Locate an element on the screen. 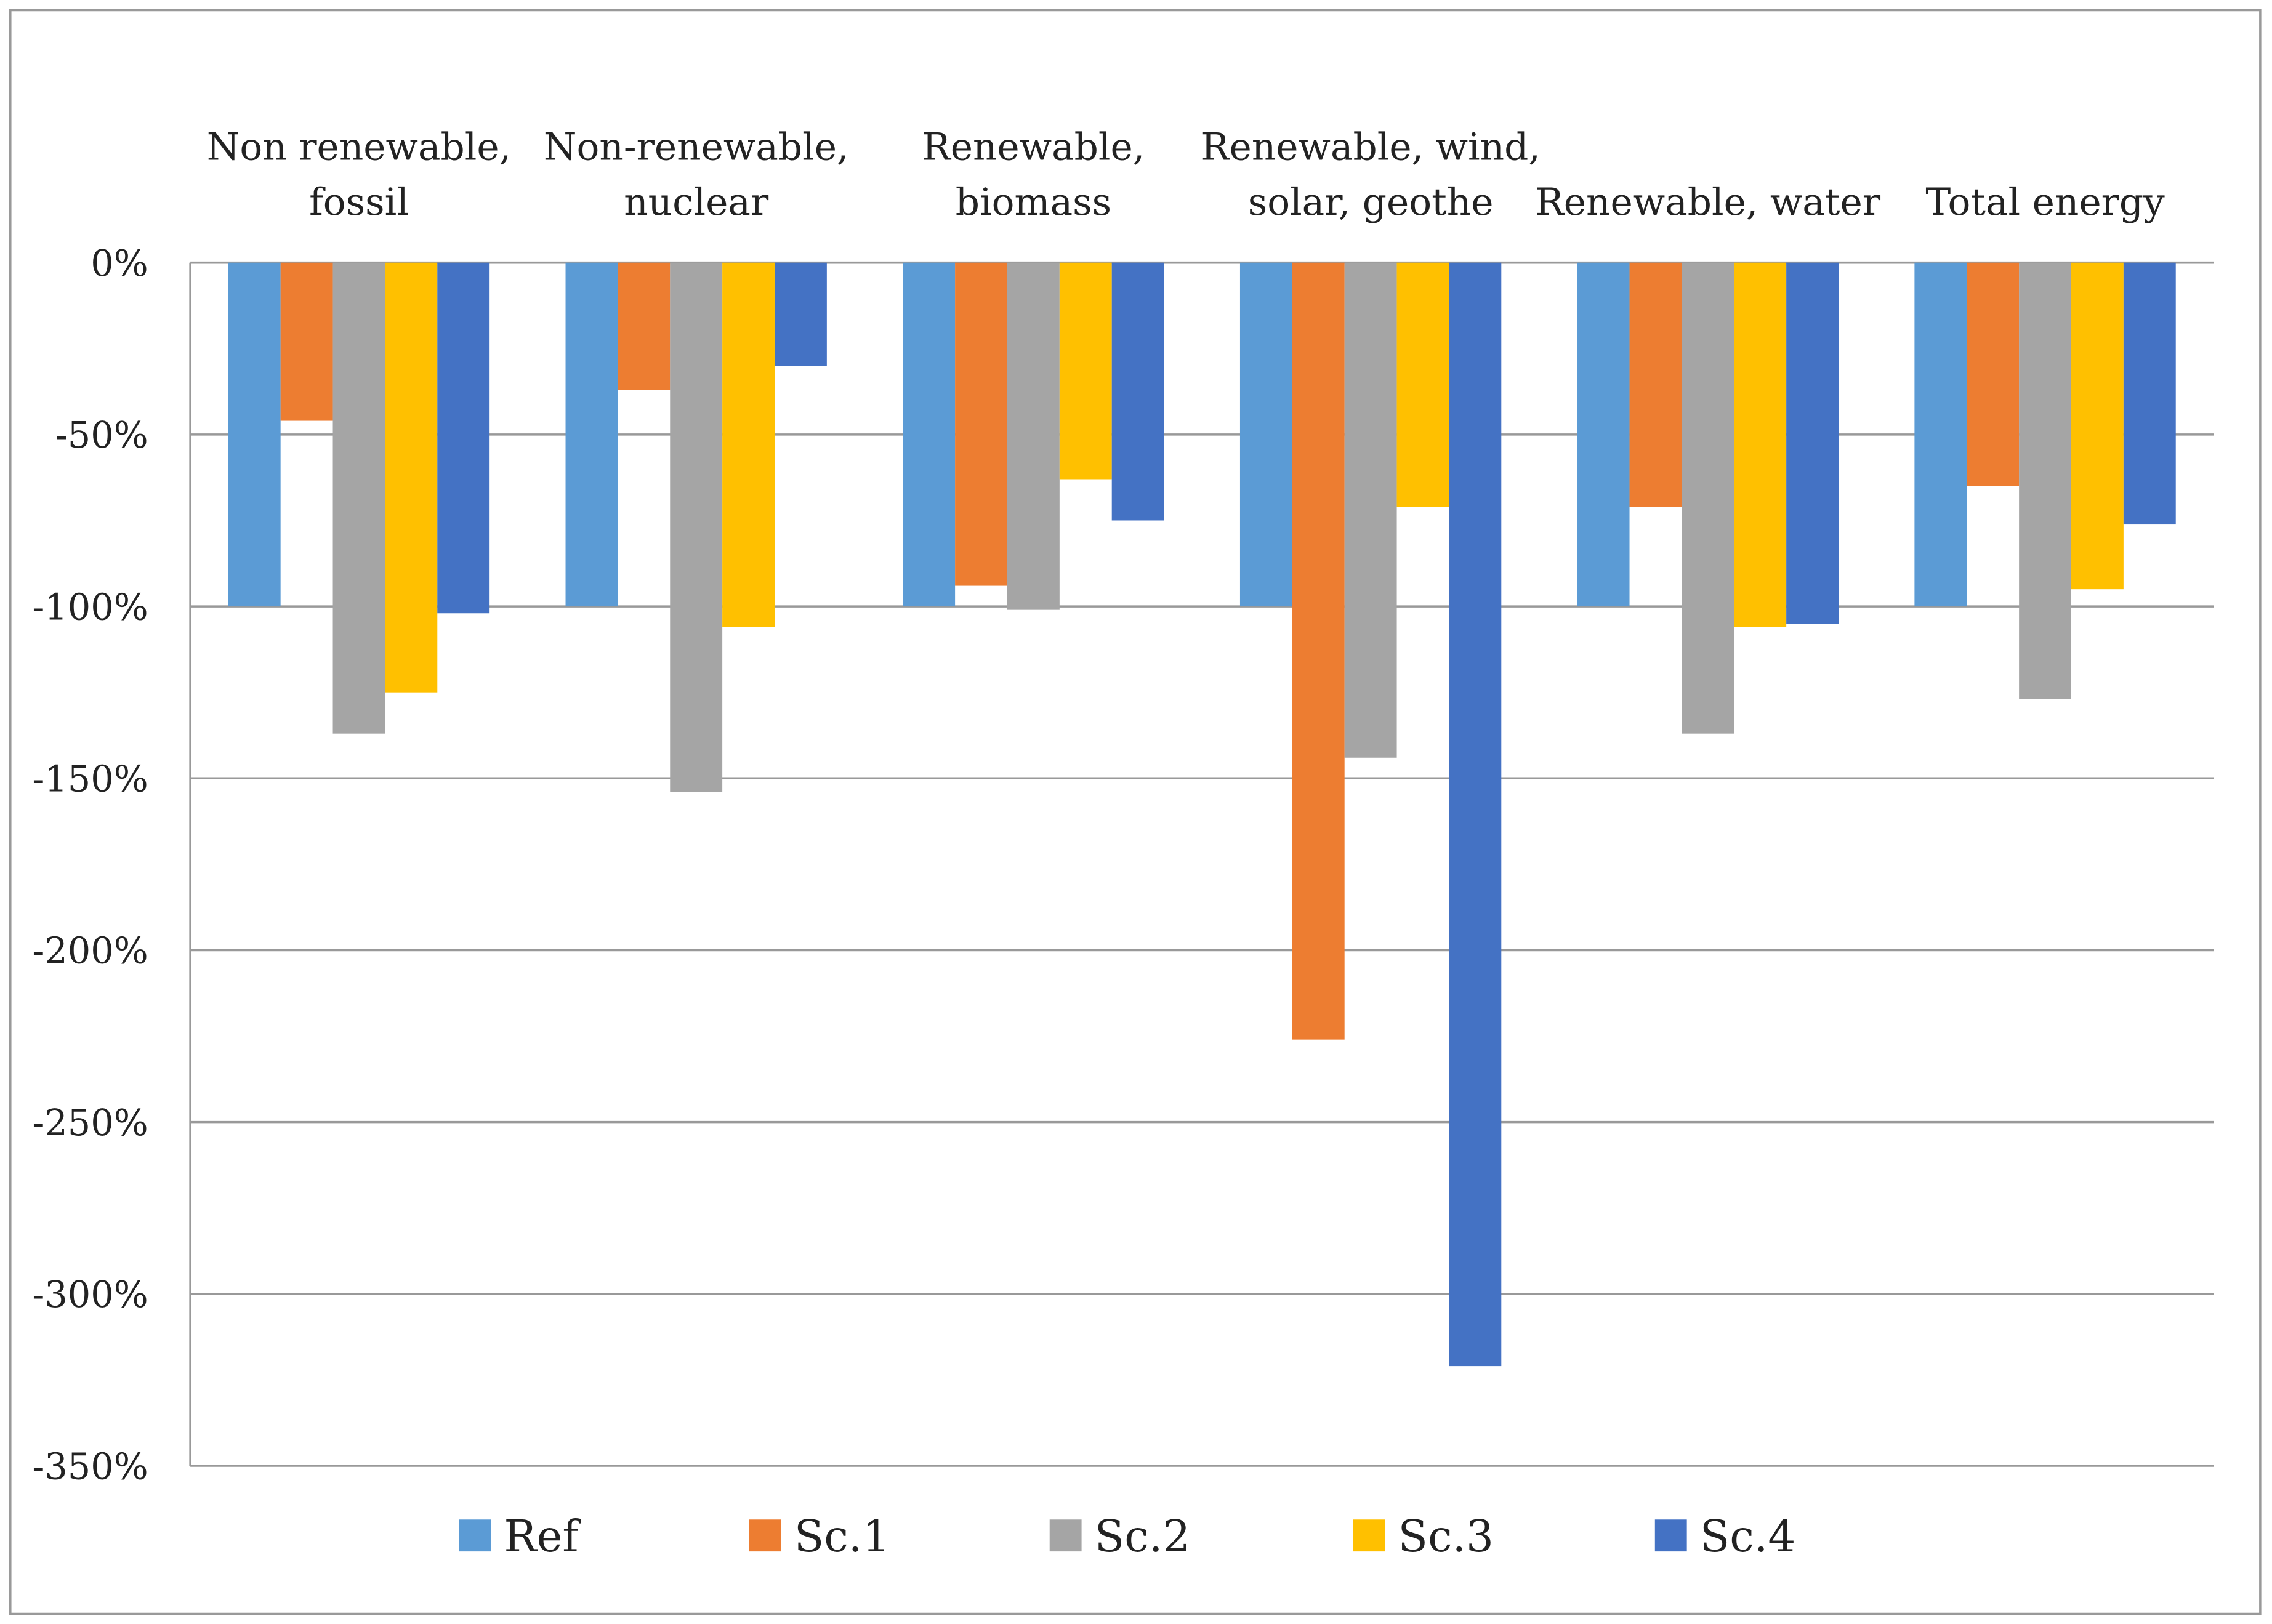 The width and height of the screenshot is (2272, 1624). category-label: Non renewable, is located at coordinates (359, 147).